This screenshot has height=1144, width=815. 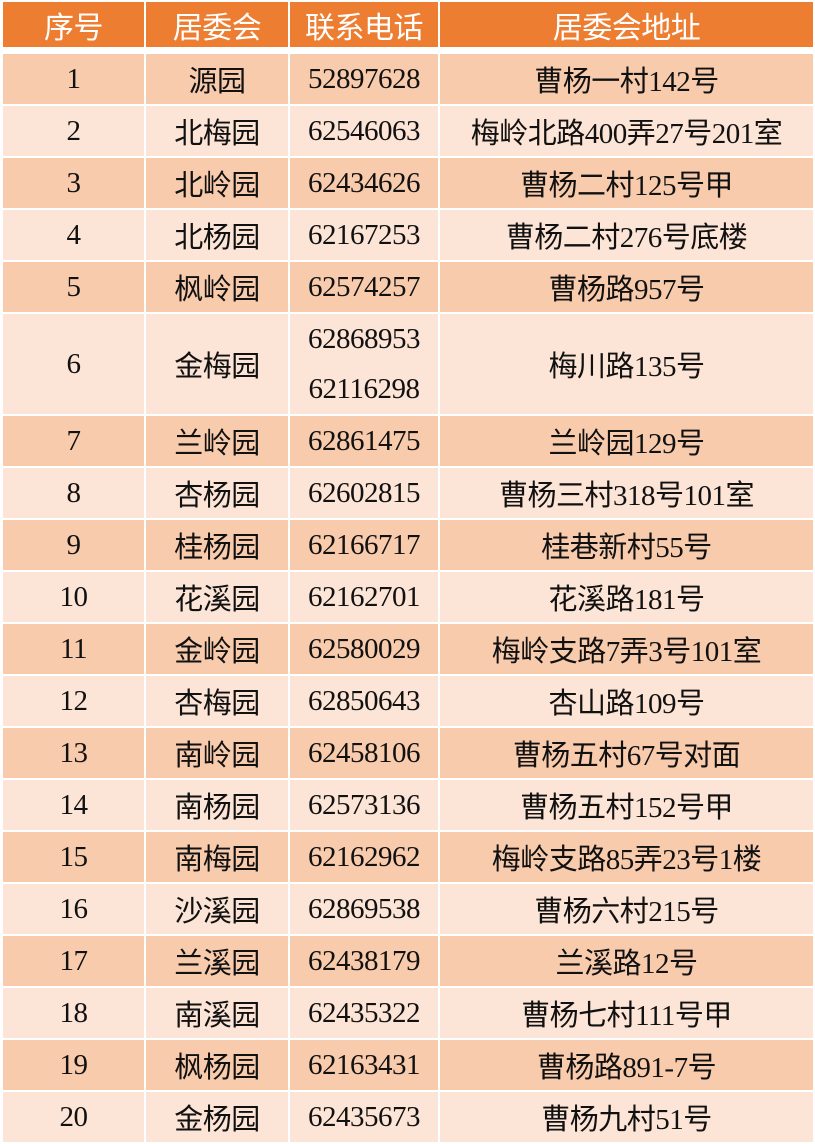 What do you see at coordinates (73, 649) in the screenshot?
I see `row-number: 11` at bounding box center [73, 649].